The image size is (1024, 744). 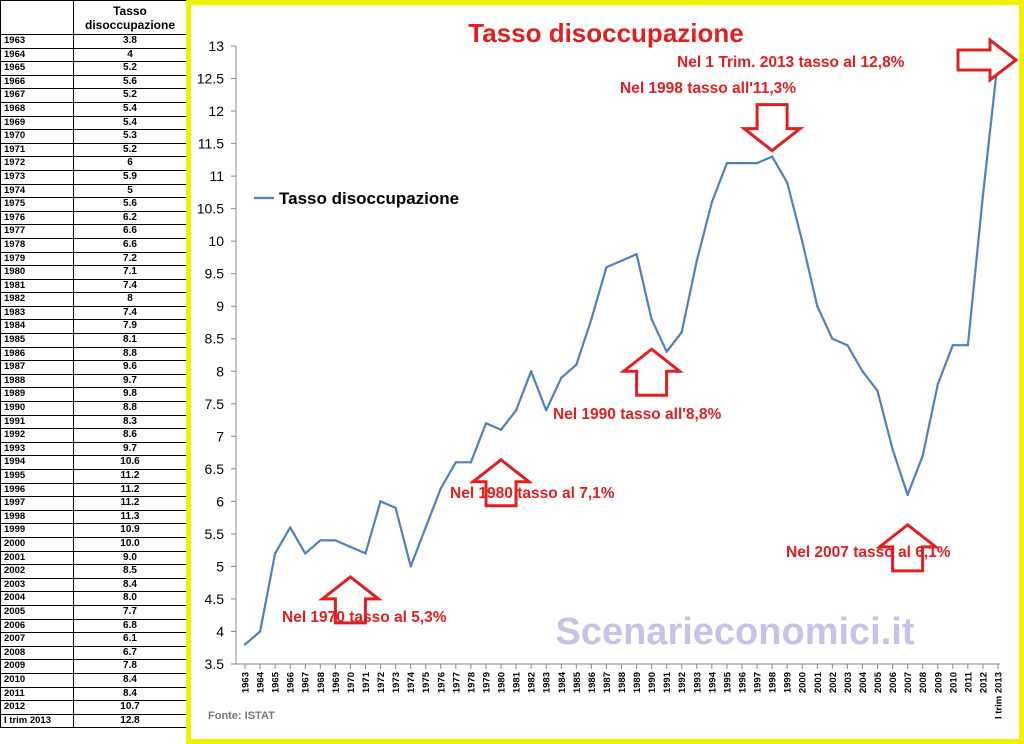 I want to click on x-tick-label: 1977, so click(x=456, y=682).